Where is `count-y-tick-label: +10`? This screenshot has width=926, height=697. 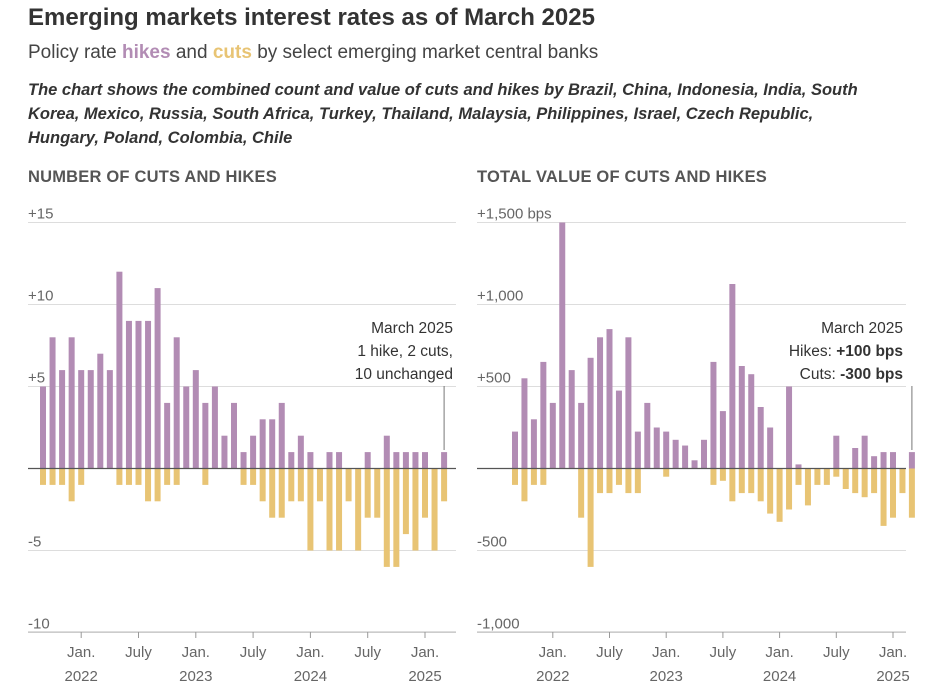 count-y-tick-label: +10 is located at coordinates (40, 296).